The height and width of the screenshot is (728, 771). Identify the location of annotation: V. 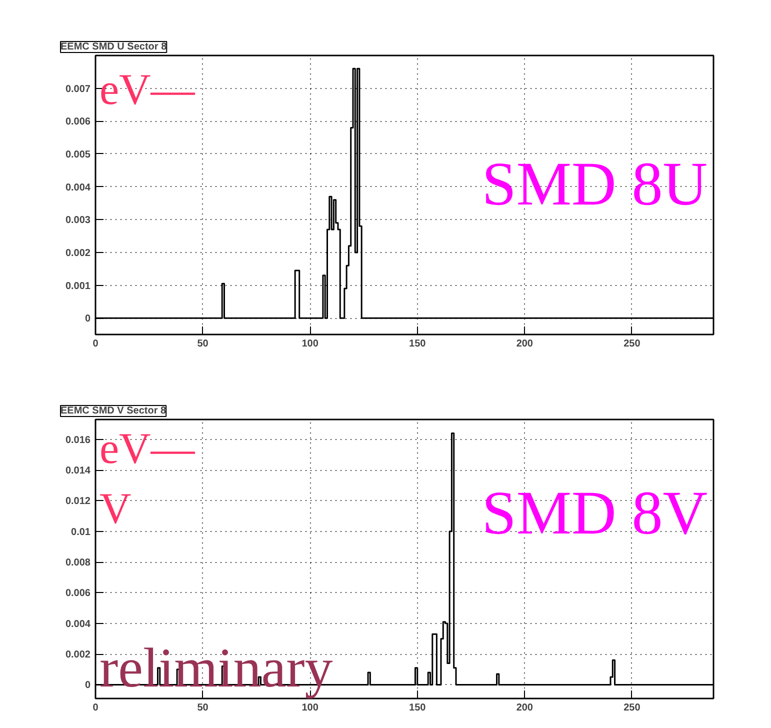
(116, 508).